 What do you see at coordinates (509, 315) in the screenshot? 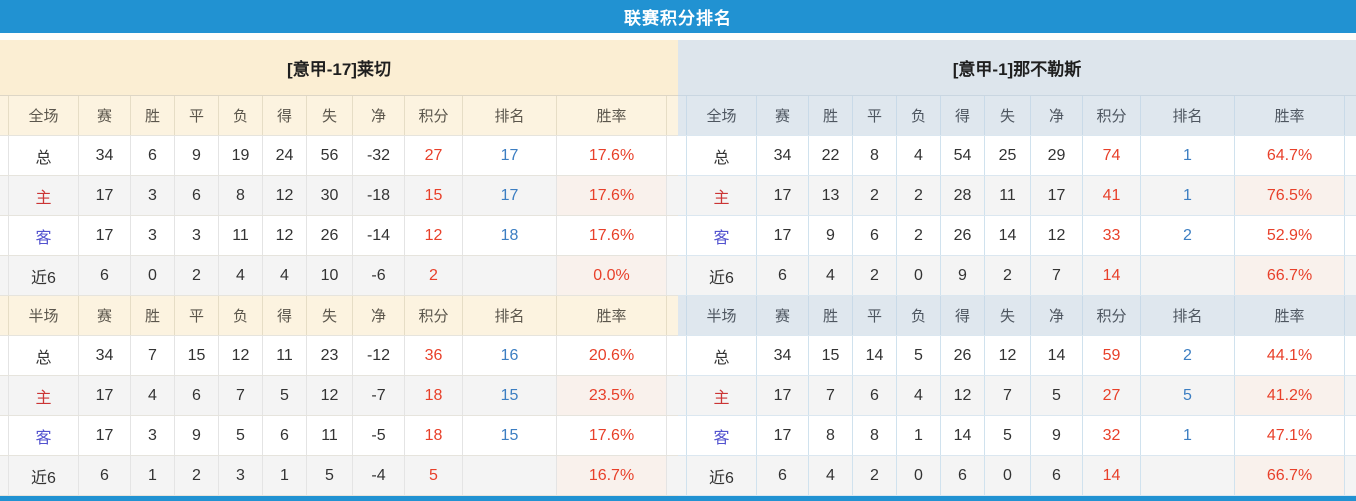
I see `column-header-cell: 排名` at bounding box center [509, 315].